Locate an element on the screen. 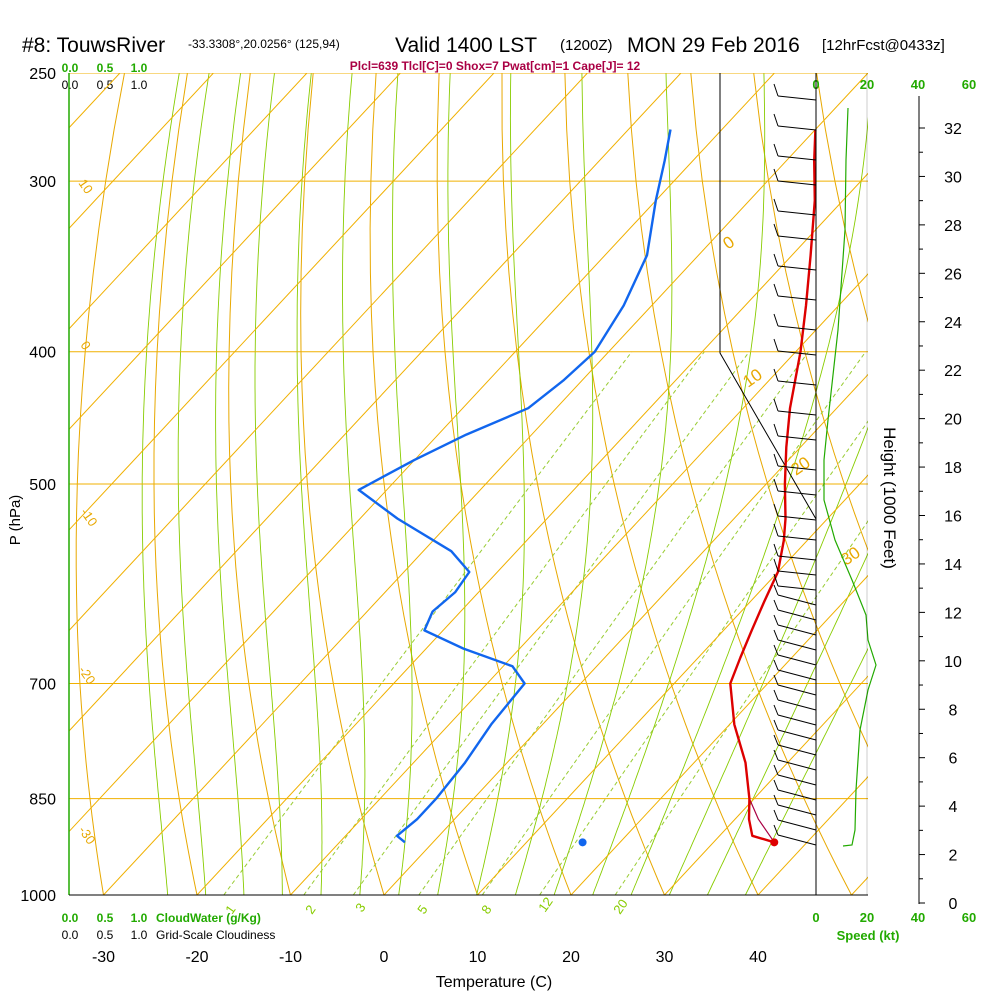  temperature-tick-label: 30 is located at coordinates (665, 957).